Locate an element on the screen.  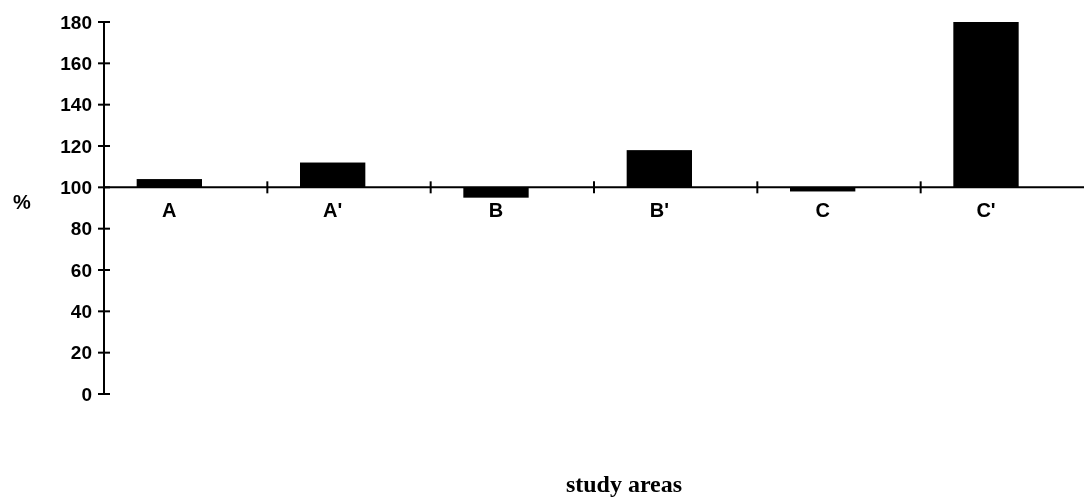
x-axis-title: study areas is located at coordinates (624, 484).